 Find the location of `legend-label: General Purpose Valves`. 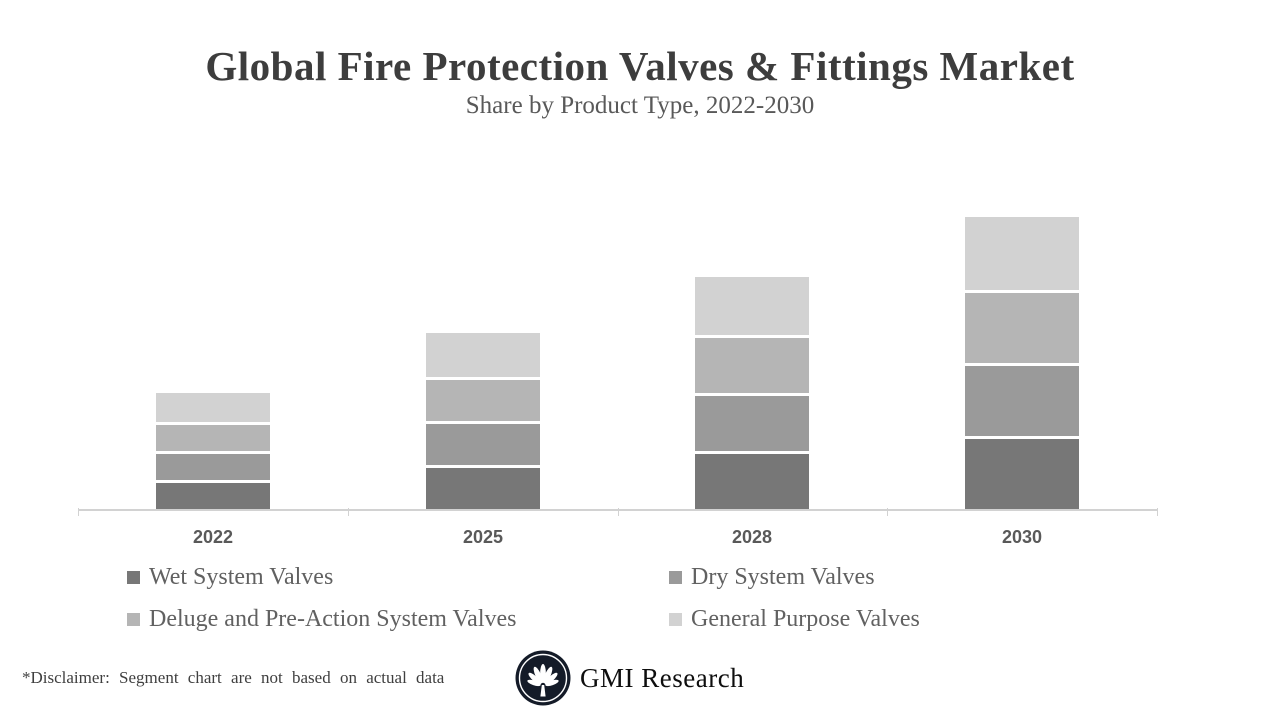

legend-label: General Purpose Valves is located at coordinates (805, 618).